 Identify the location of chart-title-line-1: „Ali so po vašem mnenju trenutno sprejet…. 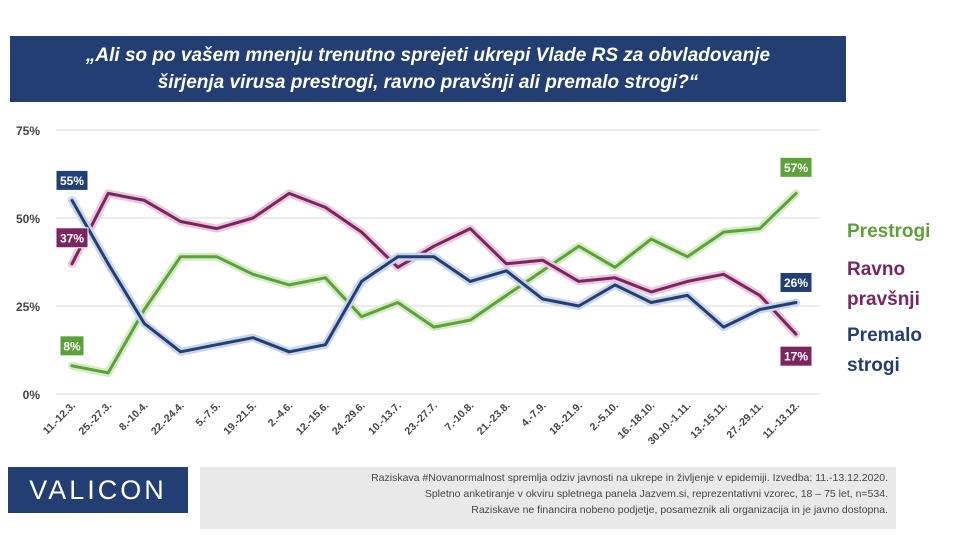
(428, 55).